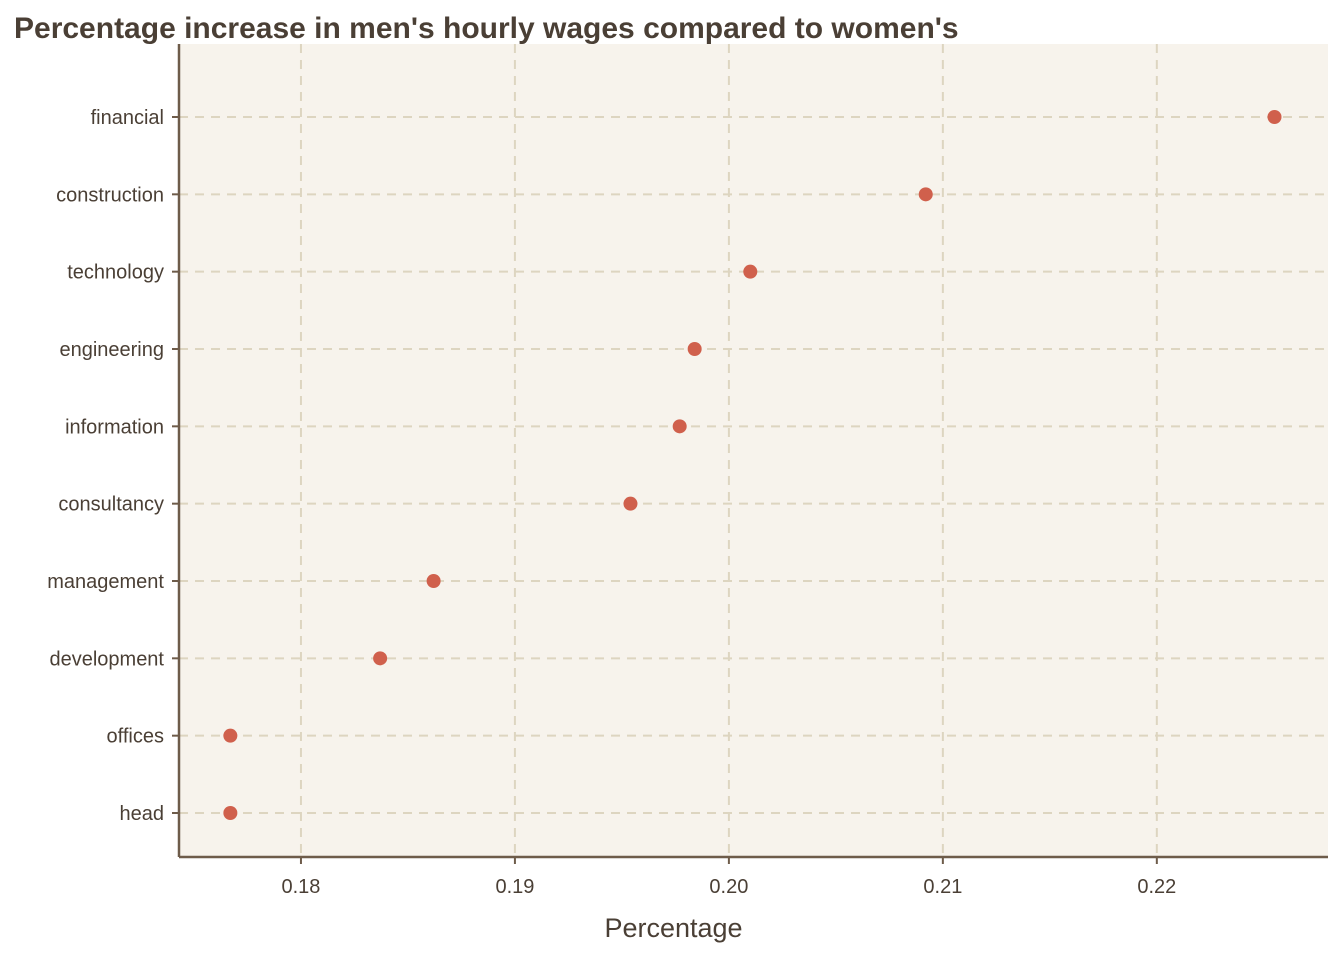 This screenshot has height=960, width=1344. What do you see at coordinates (925, 194) in the screenshot?
I see `data-point-construction` at bounding box center [925, 194].